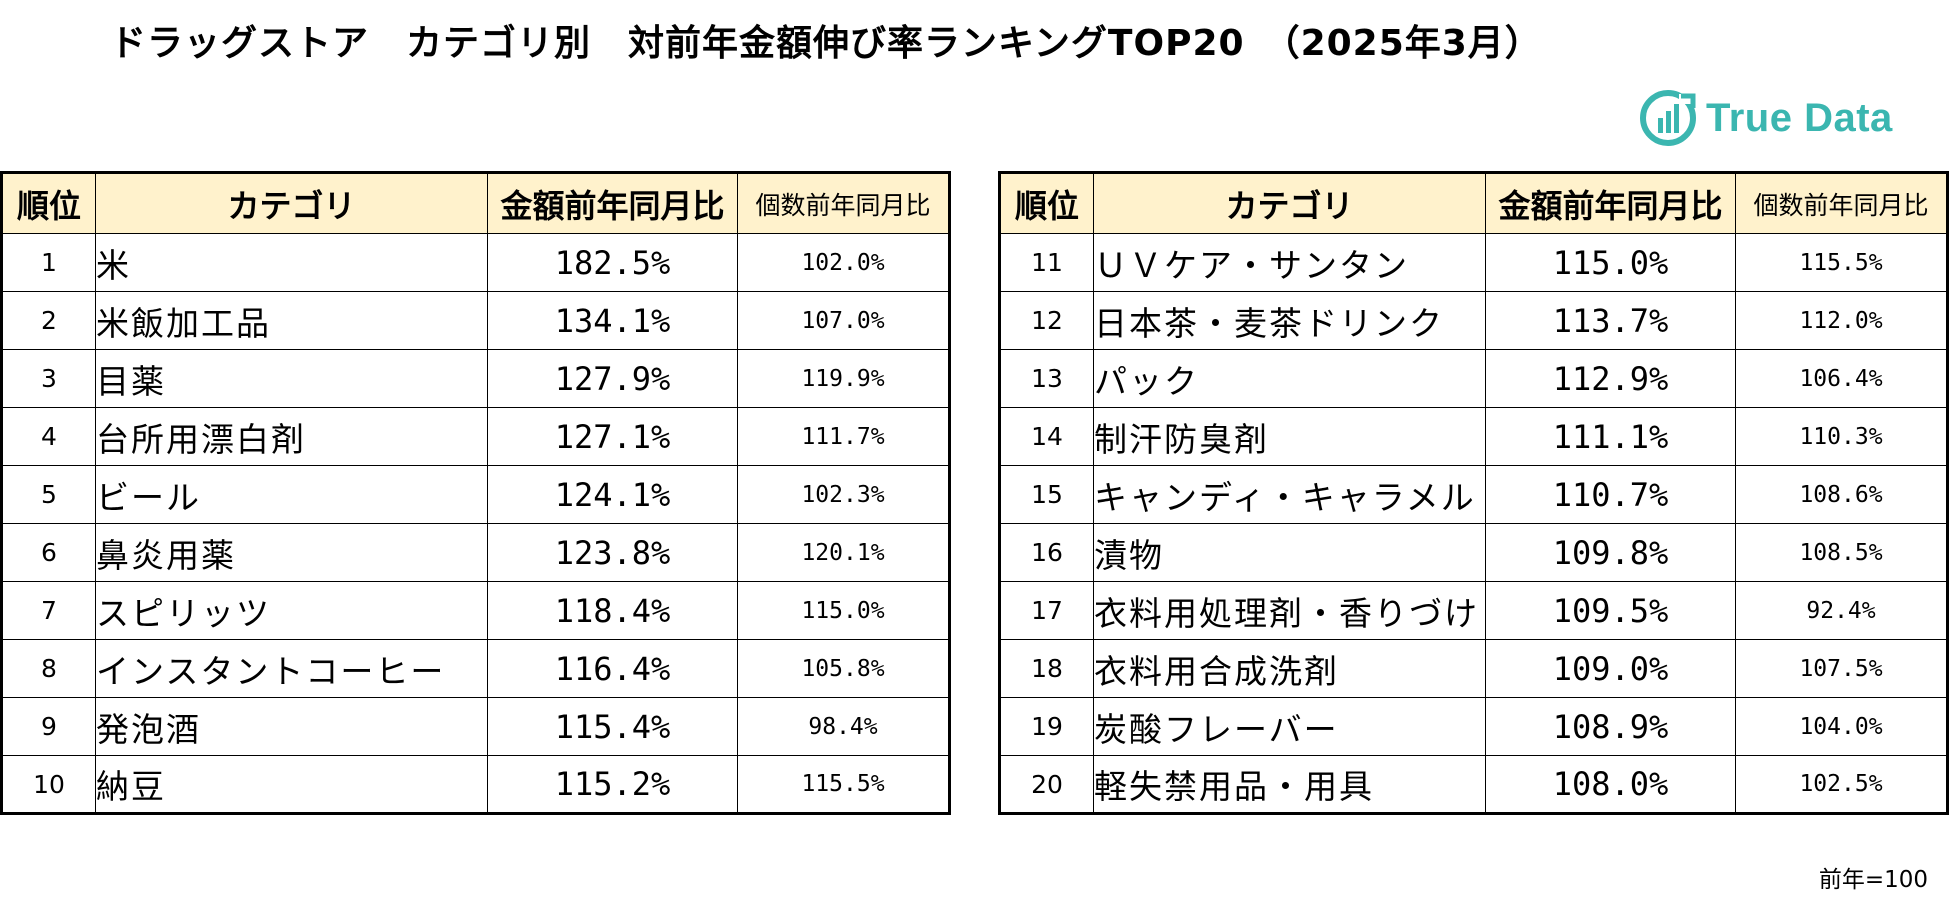 This screenshot has width=1950, height=904. I want to click on table-row: 10 納豆 115.2% 115.5%, so click(475, 784).